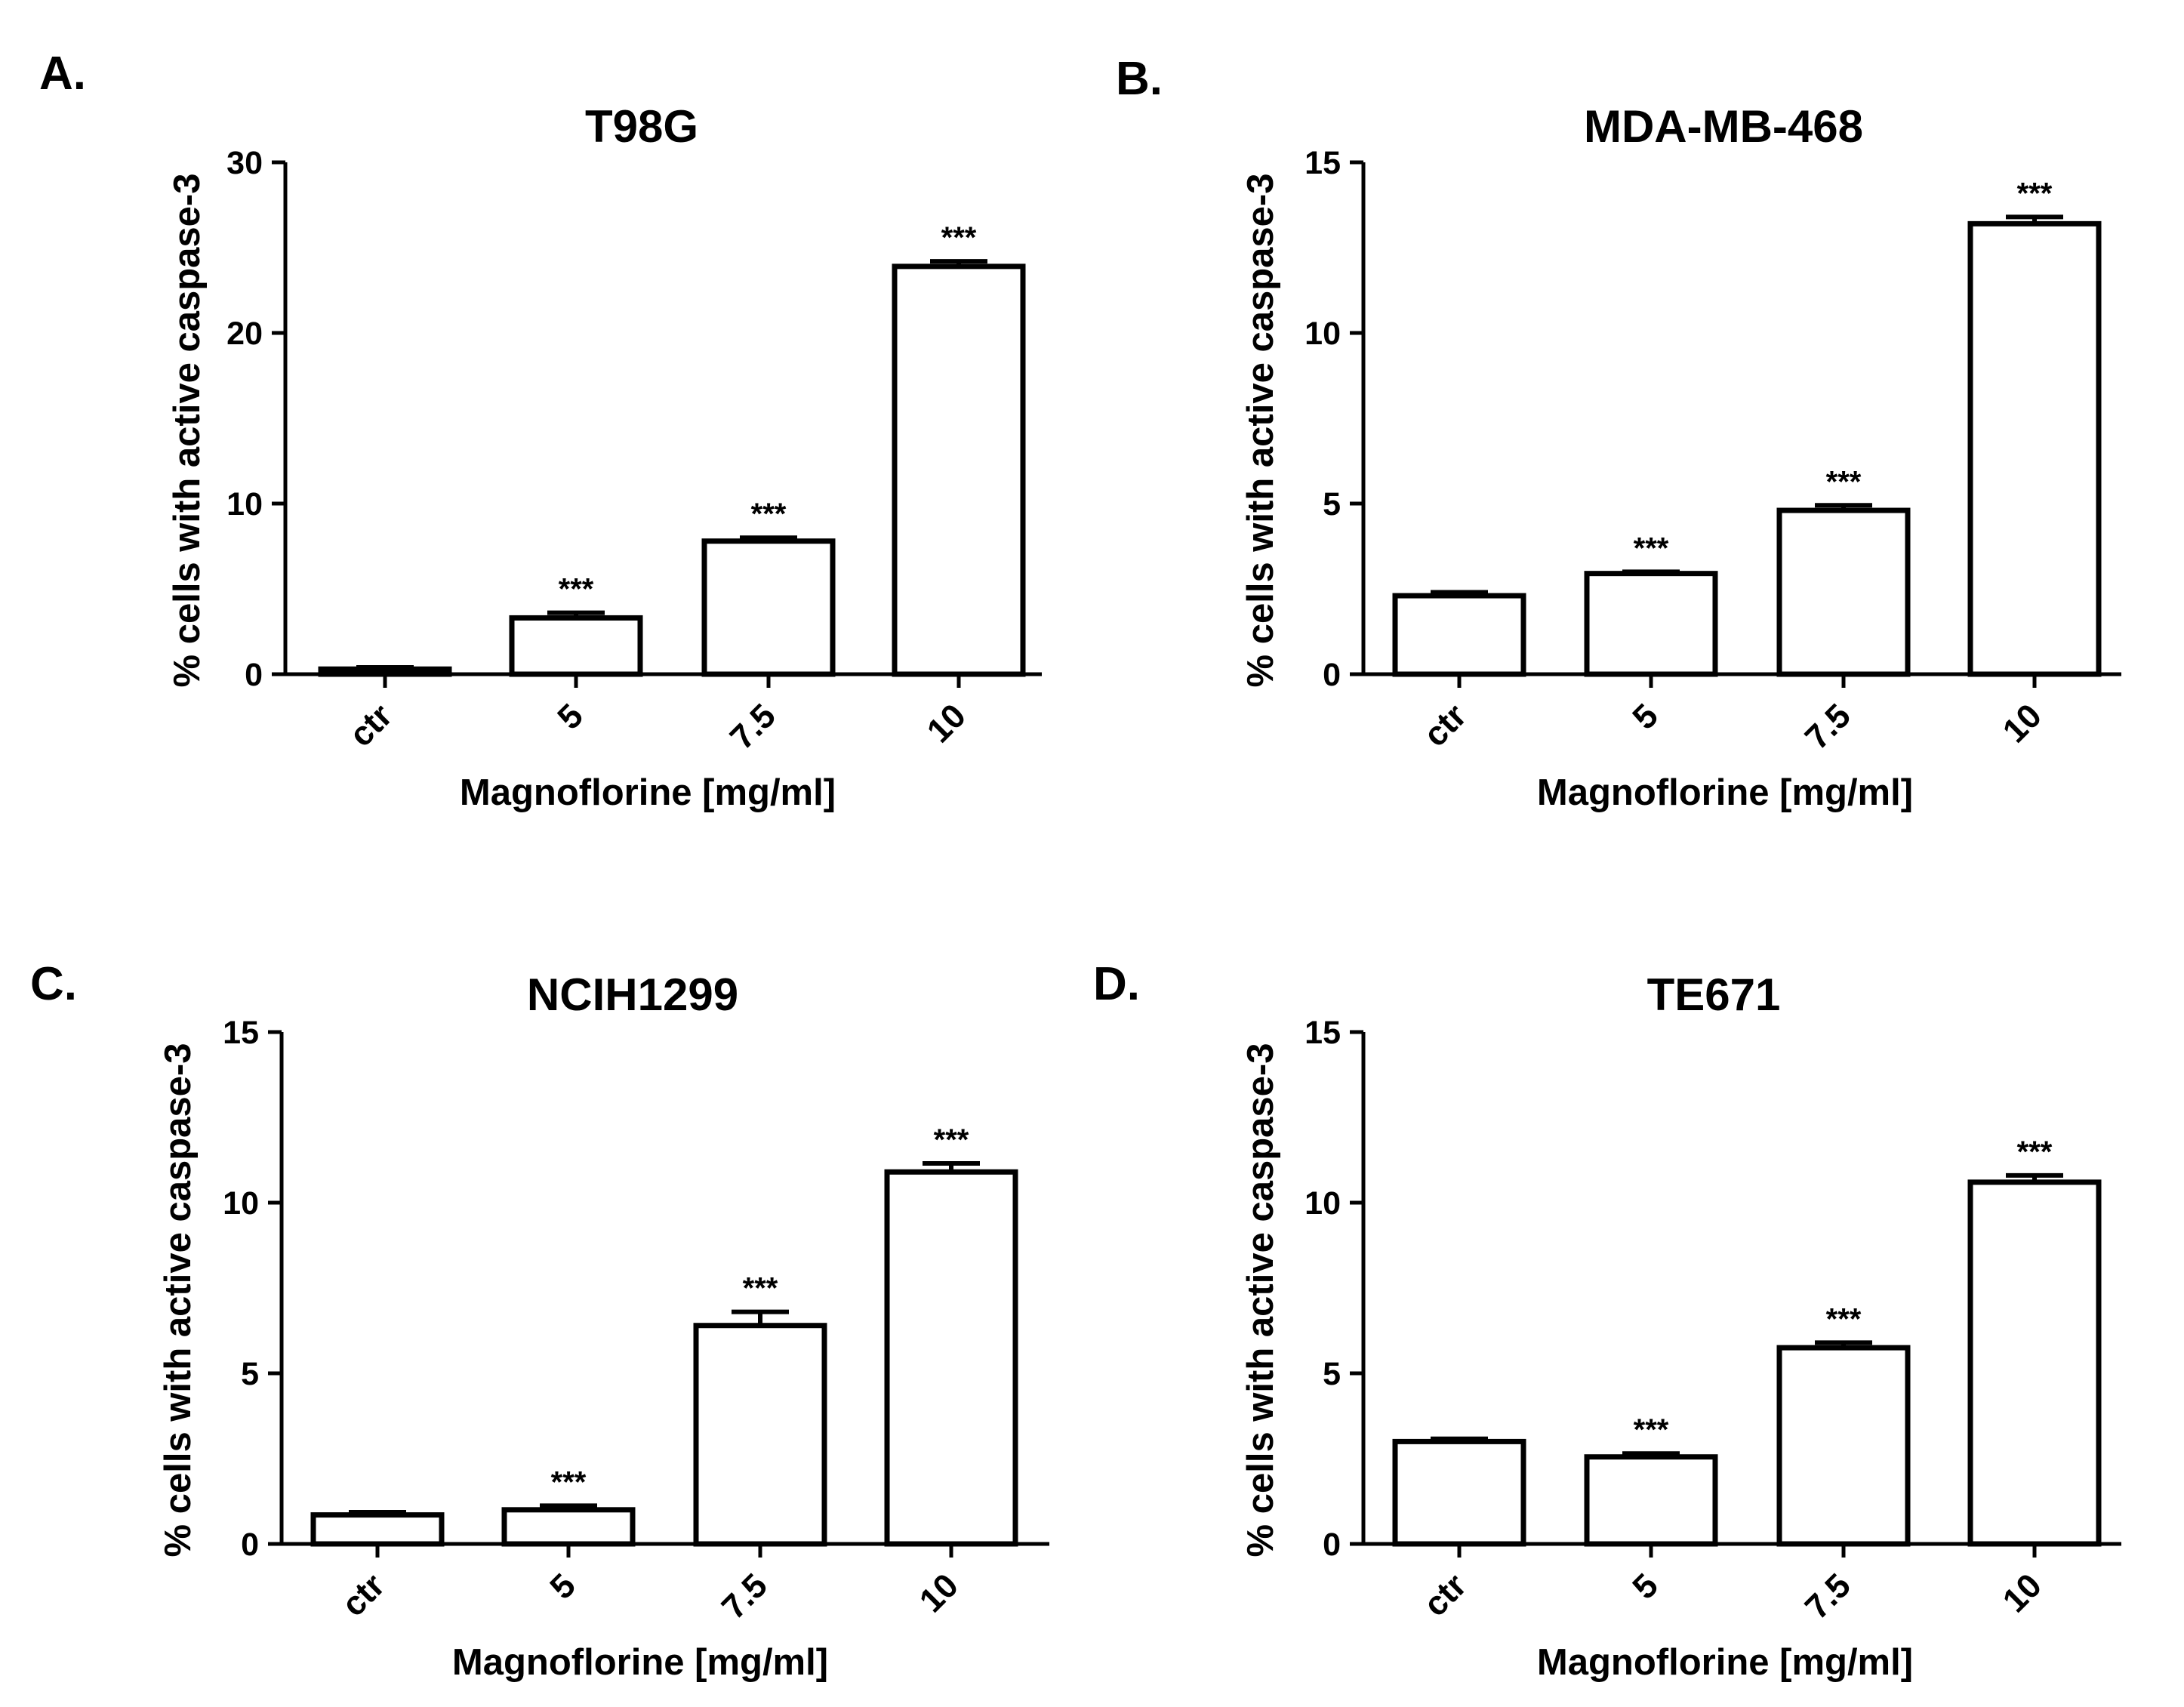 This screenshot has height=1707, width=2184. What do you see at coordinates (62, 74) in the screenshot?
I see `panel-letter: A.` at bounding box center [62, 74].